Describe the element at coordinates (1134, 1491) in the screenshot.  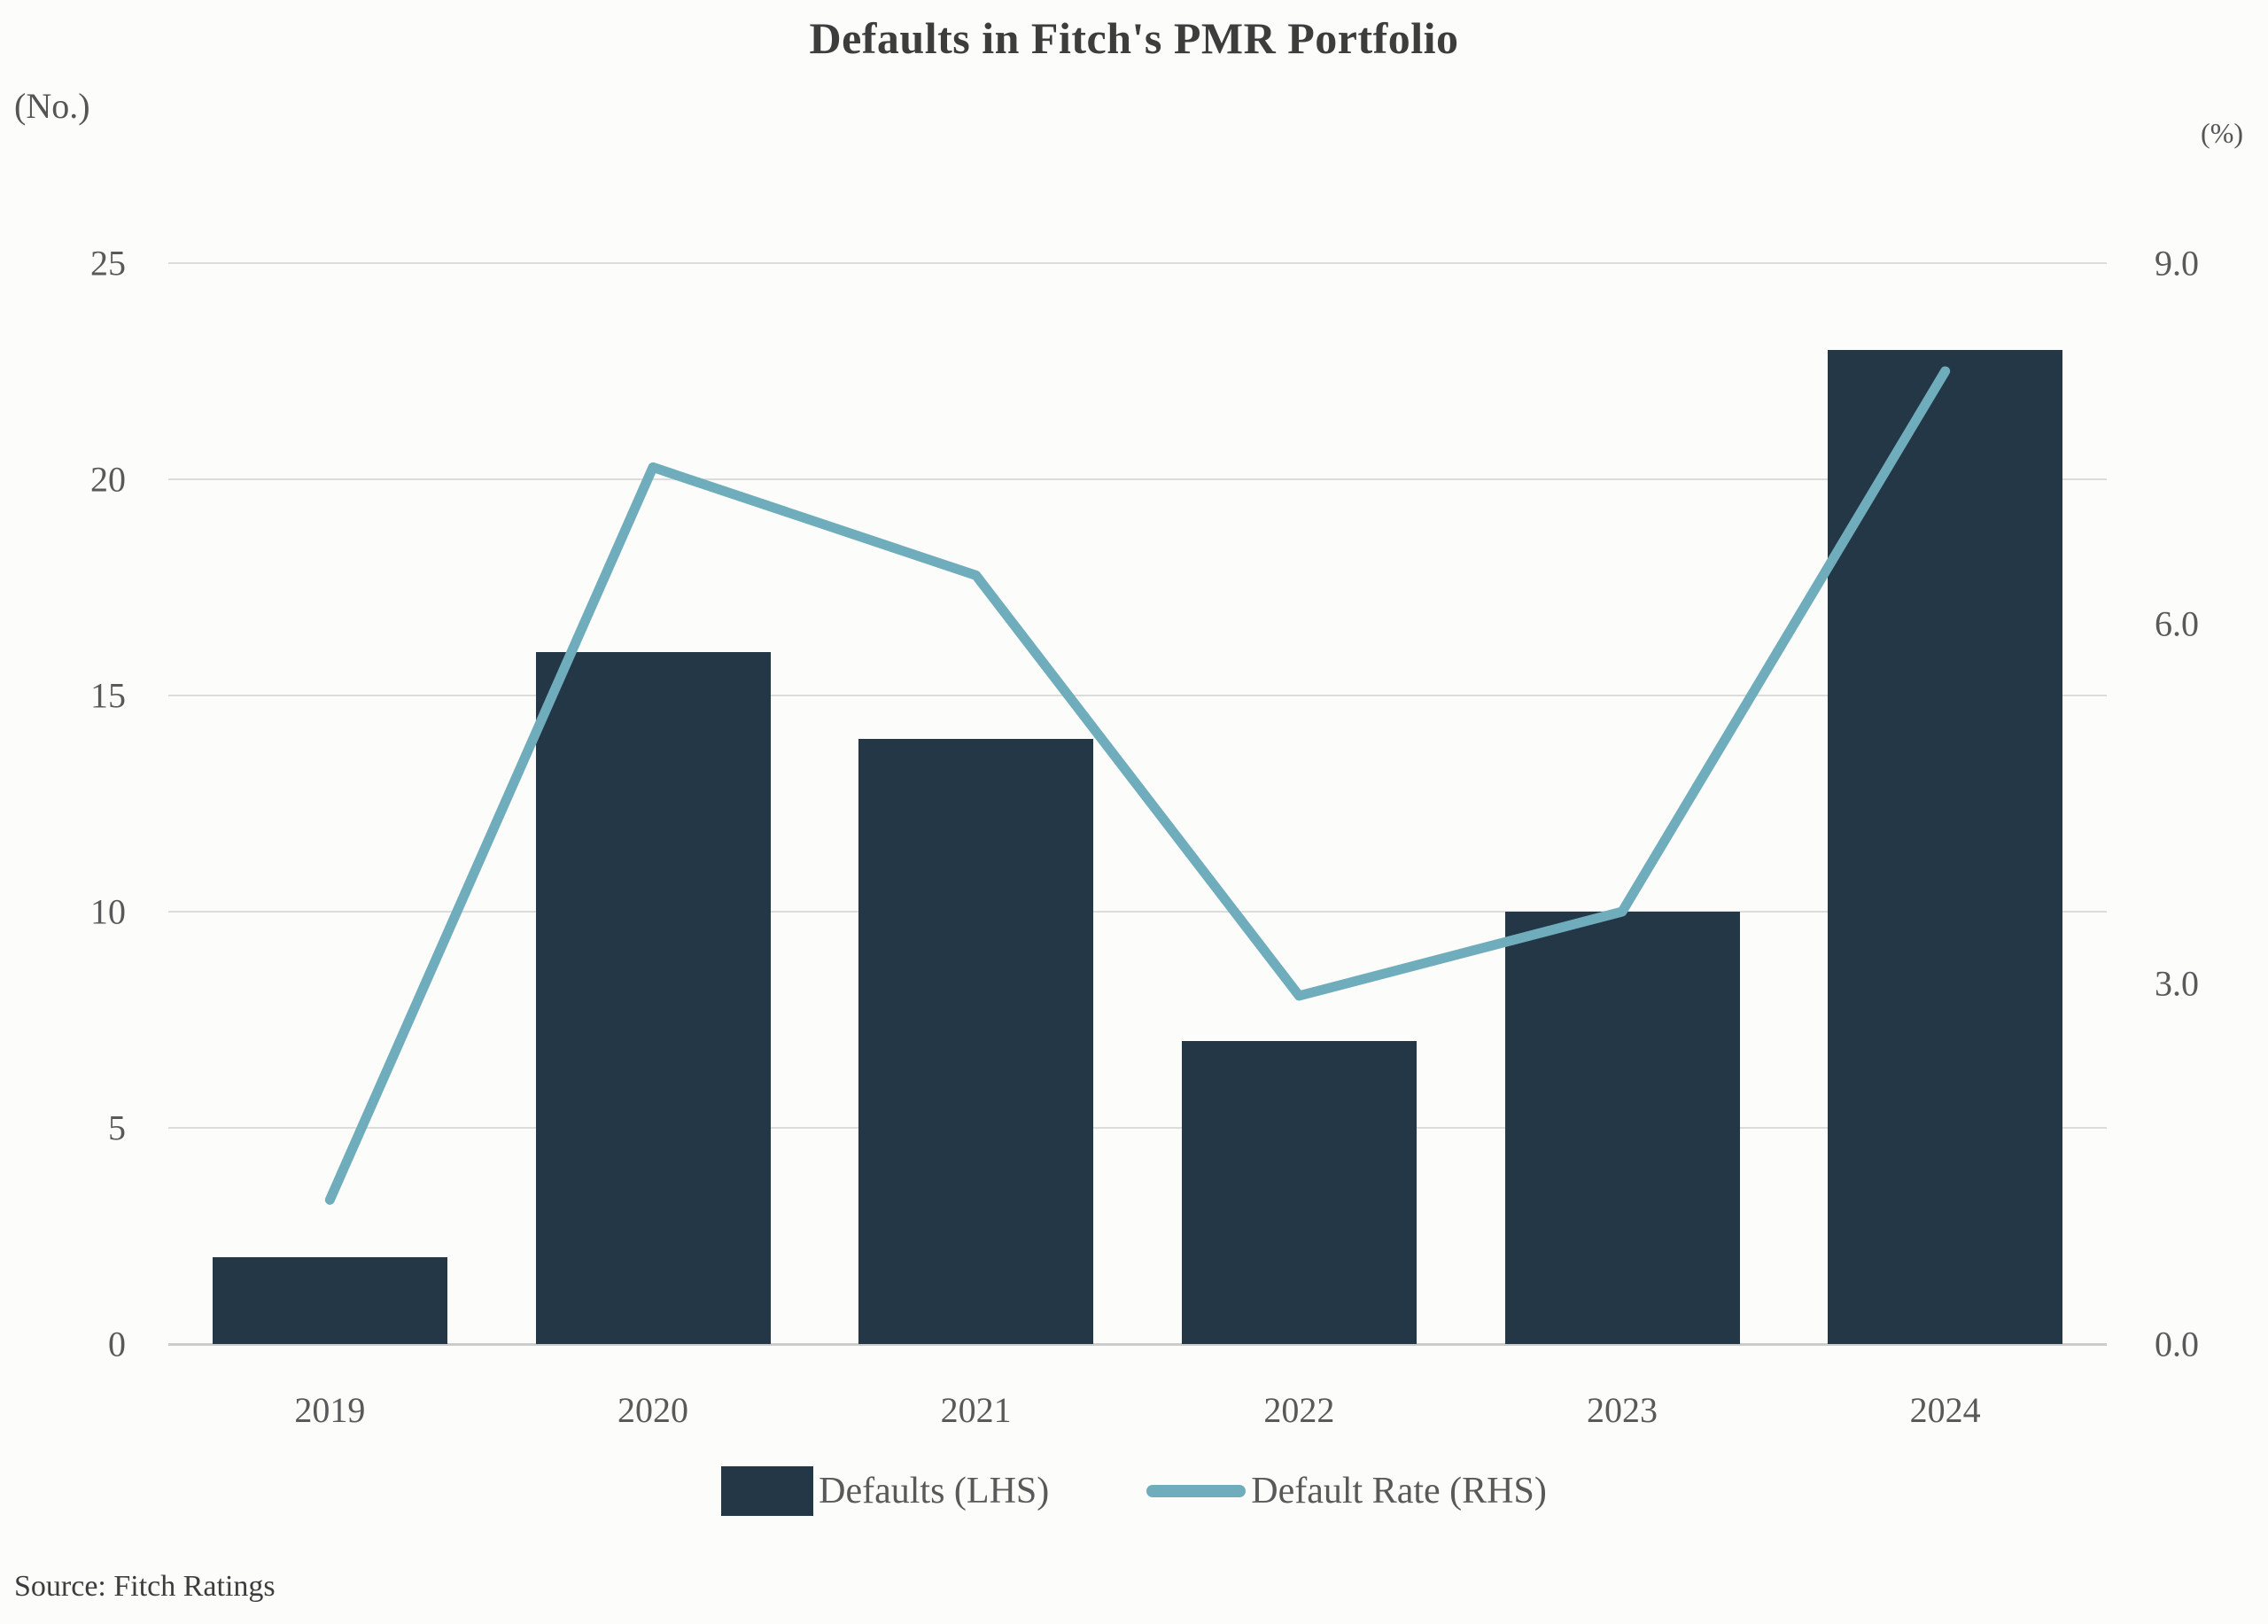
I see `legend: Defaults (LHS) Default Rate (RHS)` at that location.